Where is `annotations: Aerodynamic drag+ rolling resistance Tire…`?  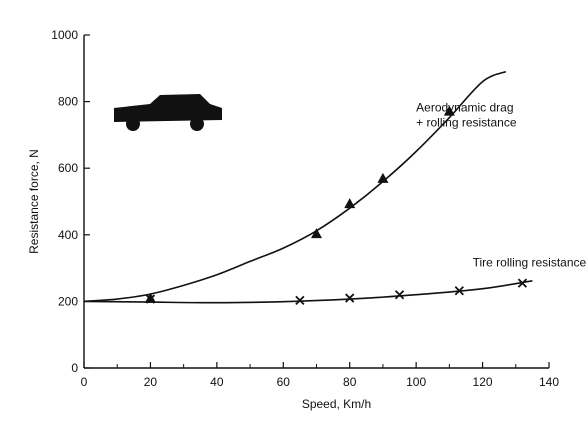
annotations: Aerodynamic drag+ rolling resistance Tire… is located at coordinates (501, 185).